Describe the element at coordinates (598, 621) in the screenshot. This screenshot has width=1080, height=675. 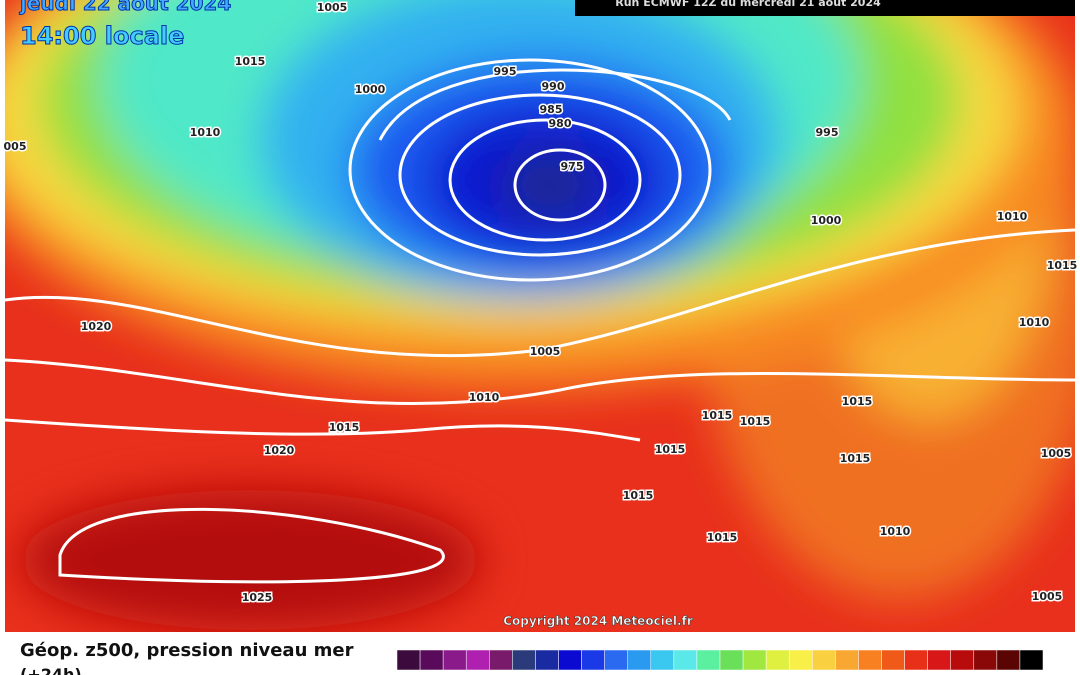
I see `copyright: Copyright 2024 Meteociel.fr` at that location.